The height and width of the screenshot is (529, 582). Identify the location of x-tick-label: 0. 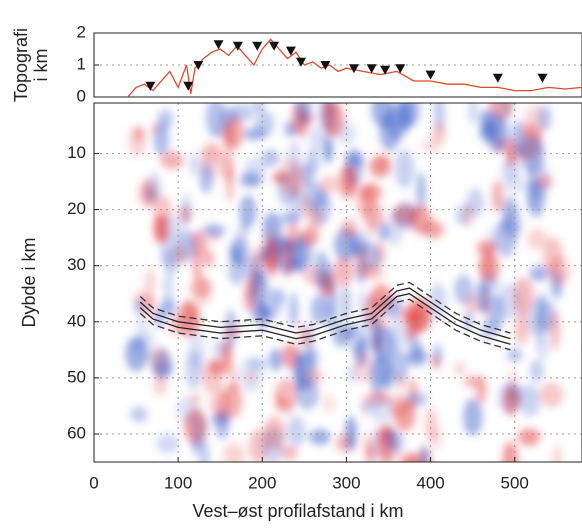
(93, 482).